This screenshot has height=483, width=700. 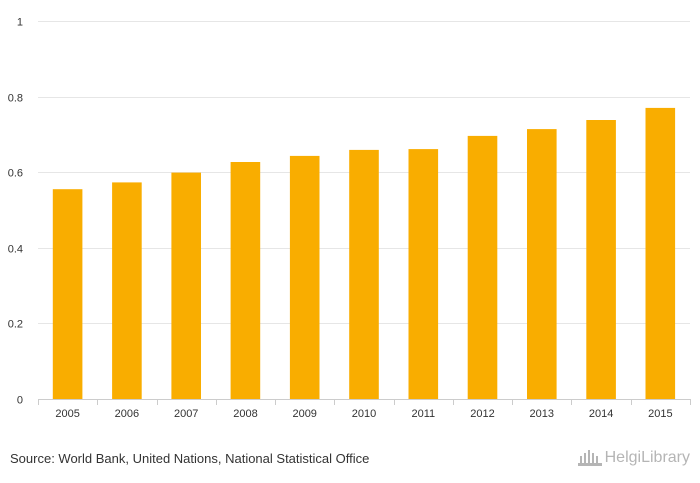 What do you see at coordinates (364, 414) in the screenshot?
I see `x-tick-label: 2010` at bounding box center [364, 414].